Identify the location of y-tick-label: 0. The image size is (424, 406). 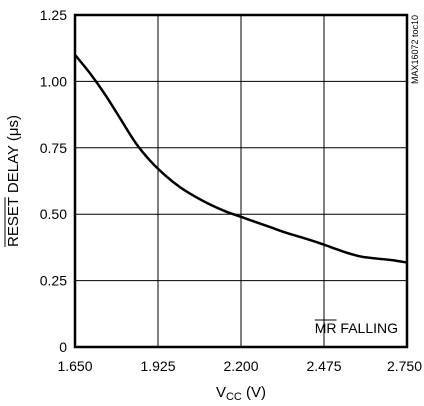
(63, 347).